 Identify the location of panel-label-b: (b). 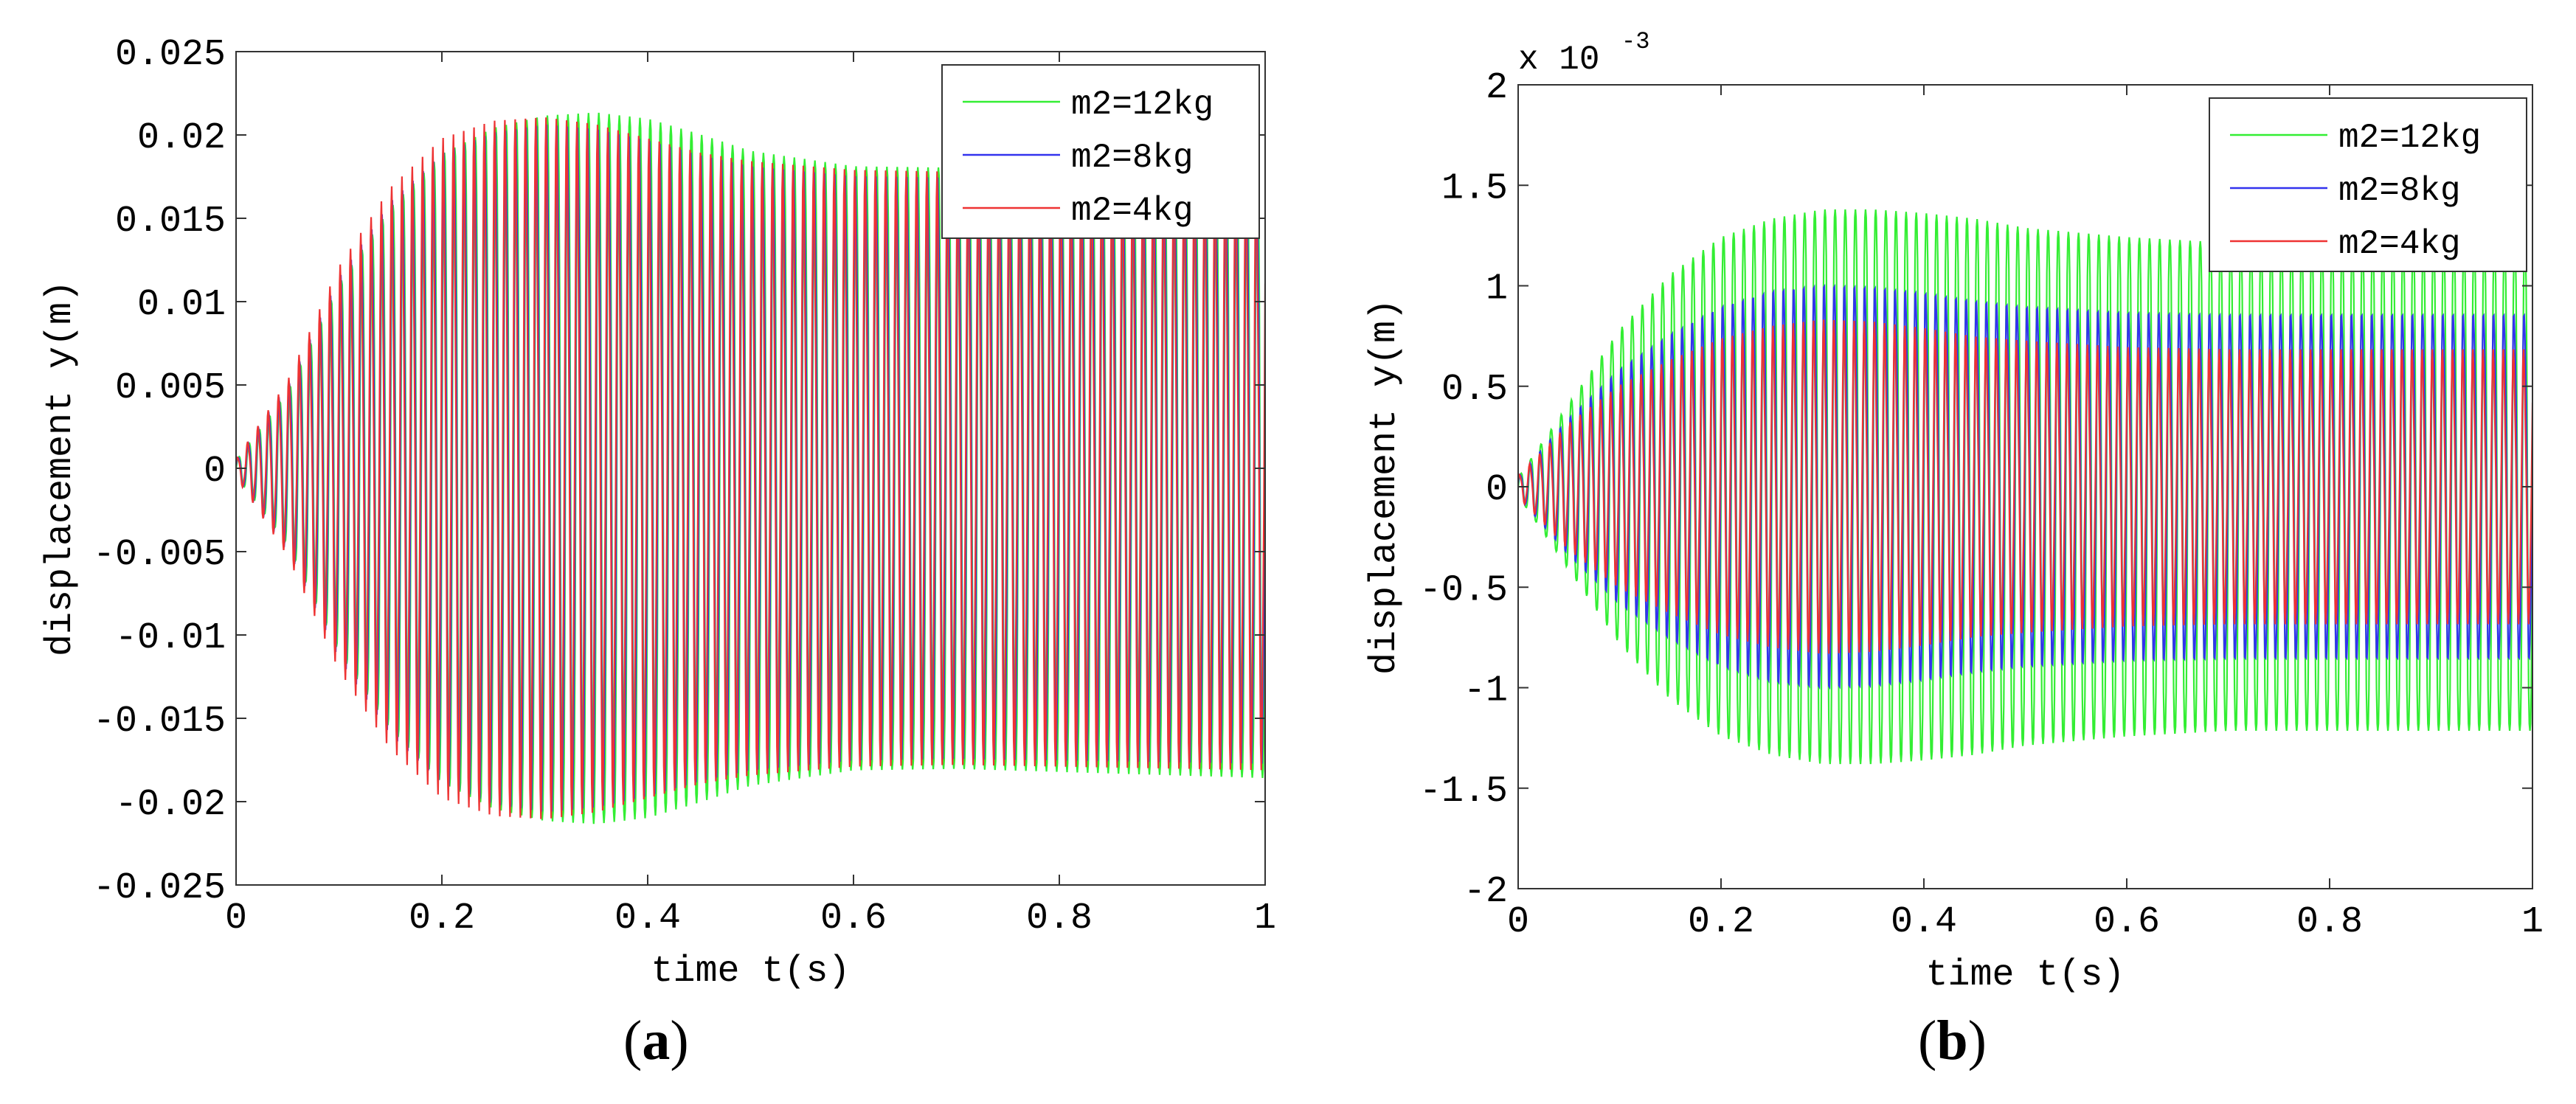
(1953, 1041).